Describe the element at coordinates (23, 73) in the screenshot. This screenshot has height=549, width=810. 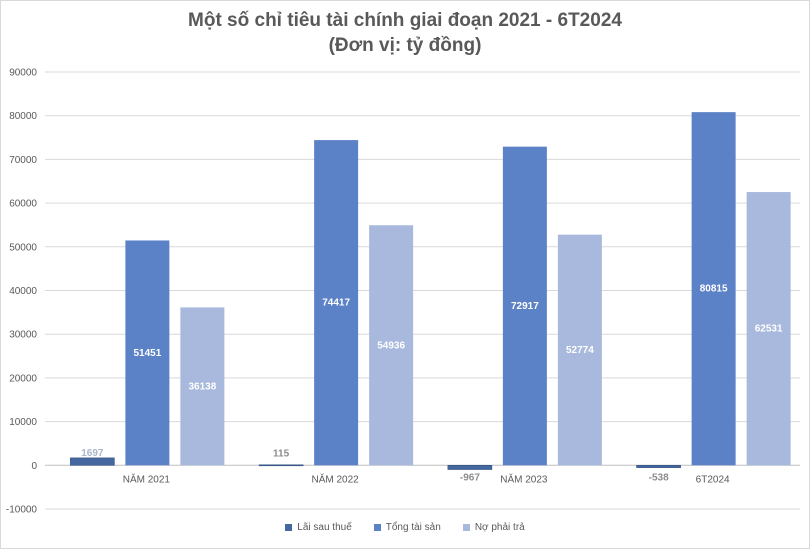
I see `y-tick-label: 90000` at that location.